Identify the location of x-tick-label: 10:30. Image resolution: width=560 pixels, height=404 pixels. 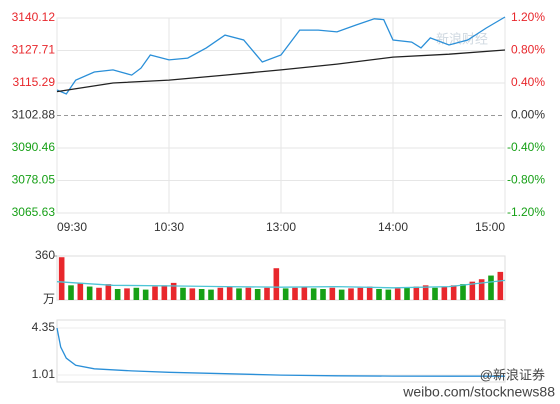
(169, 227).